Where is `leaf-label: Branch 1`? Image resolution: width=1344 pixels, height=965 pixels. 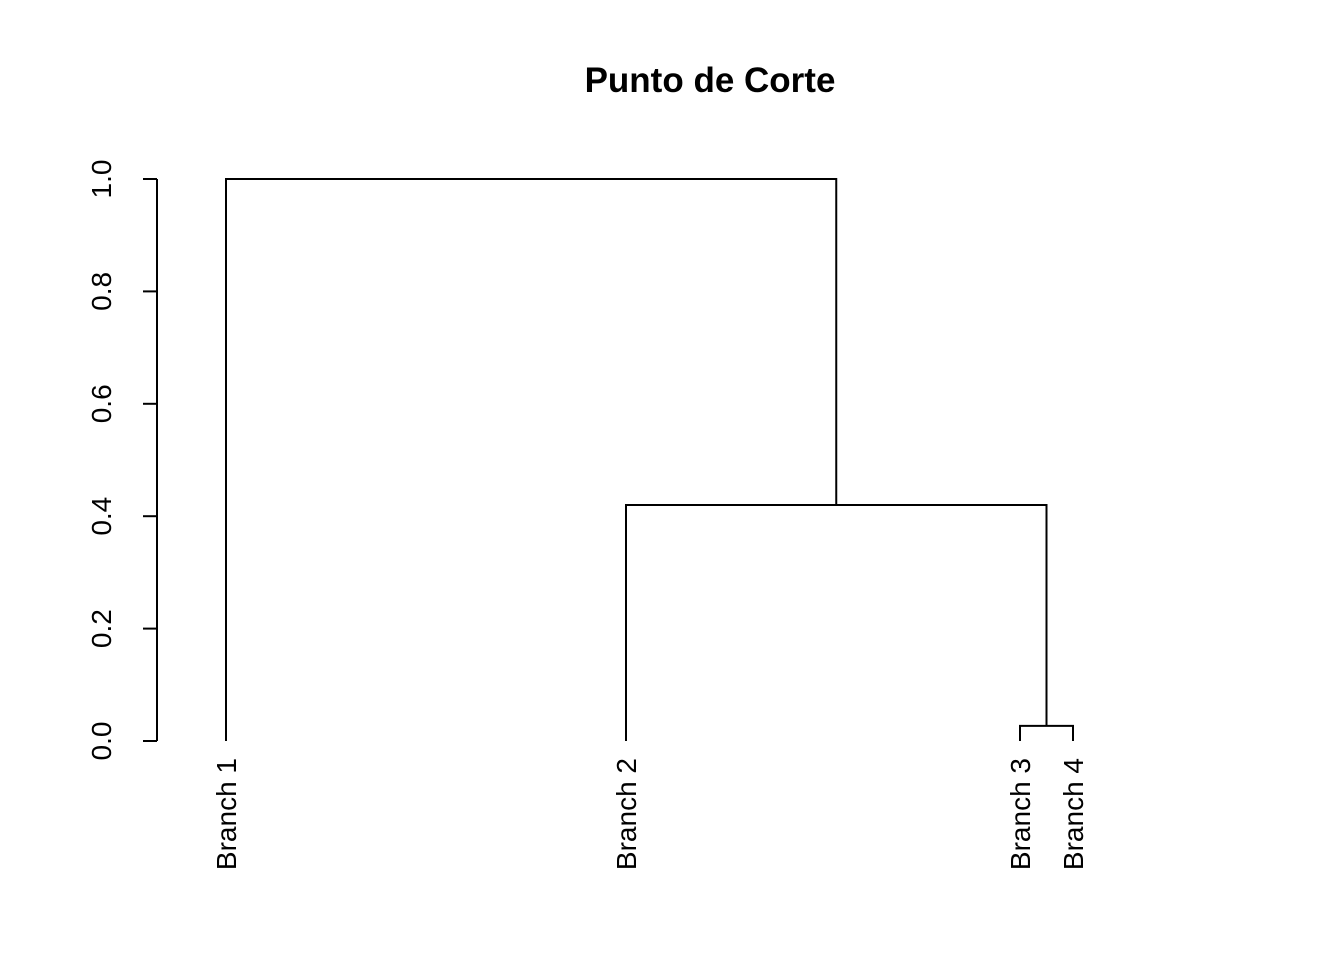
leaf-label: Branch 1 is located at coordinates (226, 814).